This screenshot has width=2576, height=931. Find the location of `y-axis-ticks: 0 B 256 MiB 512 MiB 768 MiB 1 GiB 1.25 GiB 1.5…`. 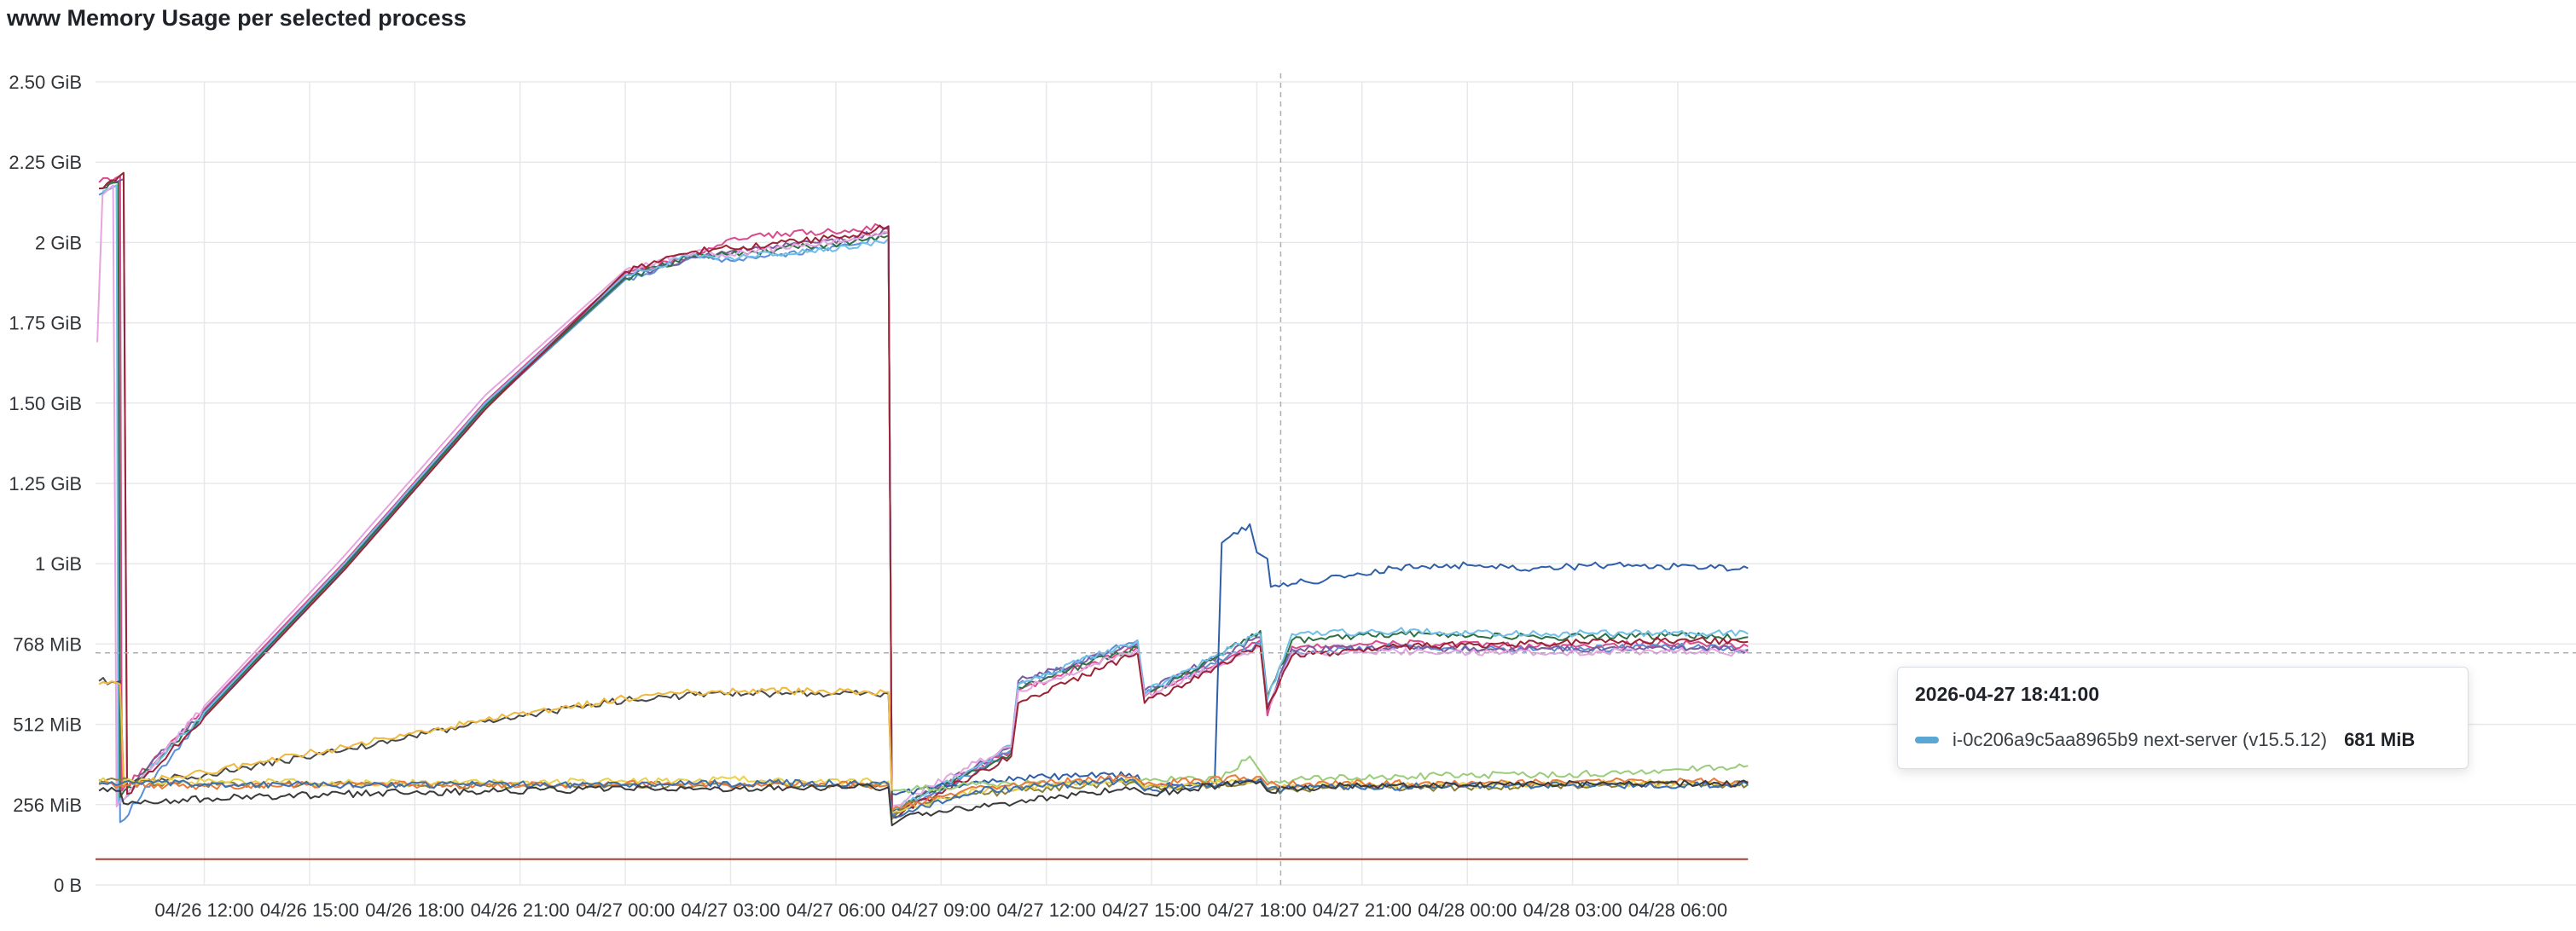

y-axis-ticks: 0 B 256 MiB 512 MiB 768 MiB 1 GiB 1.25 GiB 1.5… is located at coordinates (45, 484).